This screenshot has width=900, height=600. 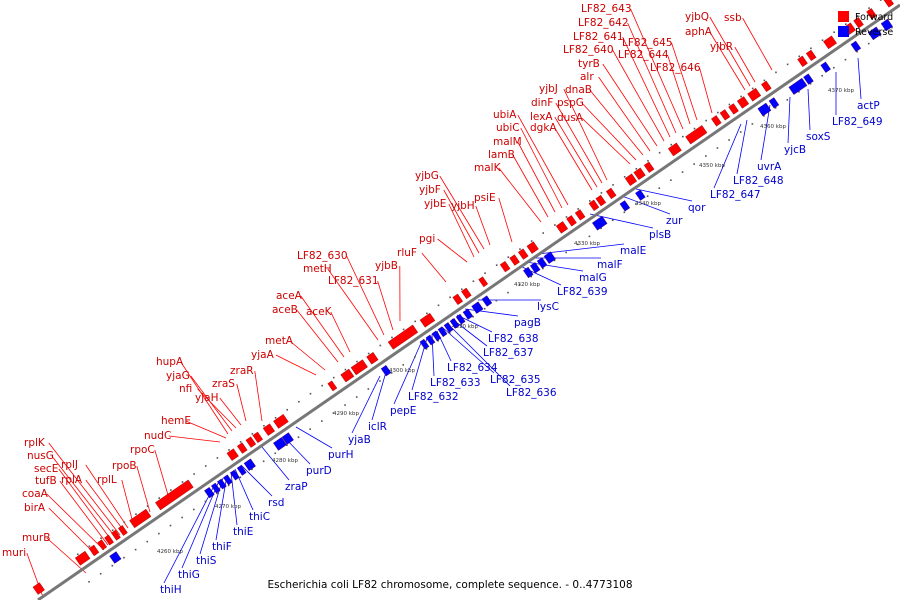 What do you see at coordinates (527, 285) in the screenshot?
I see `tick-label: 4320 kbp` at bounding box center [527, 285].